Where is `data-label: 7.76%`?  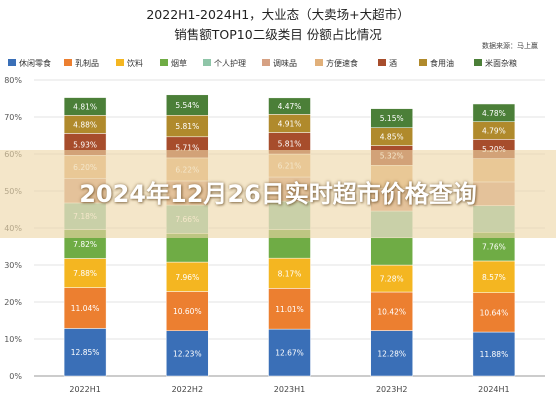 data-label: 7.76% is located at coordinates (494, 247).